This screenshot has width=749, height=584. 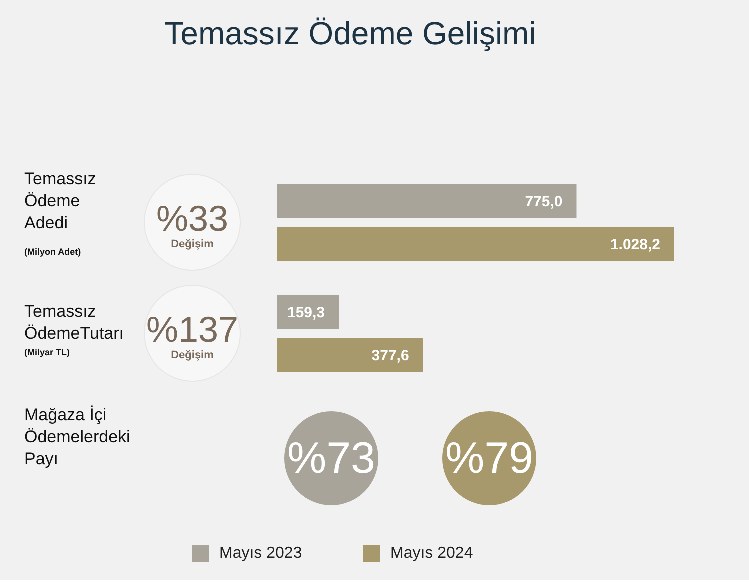 I want to click on y-tick-label: Temassız Ödeme Adedi, so click(x=60, y=201).